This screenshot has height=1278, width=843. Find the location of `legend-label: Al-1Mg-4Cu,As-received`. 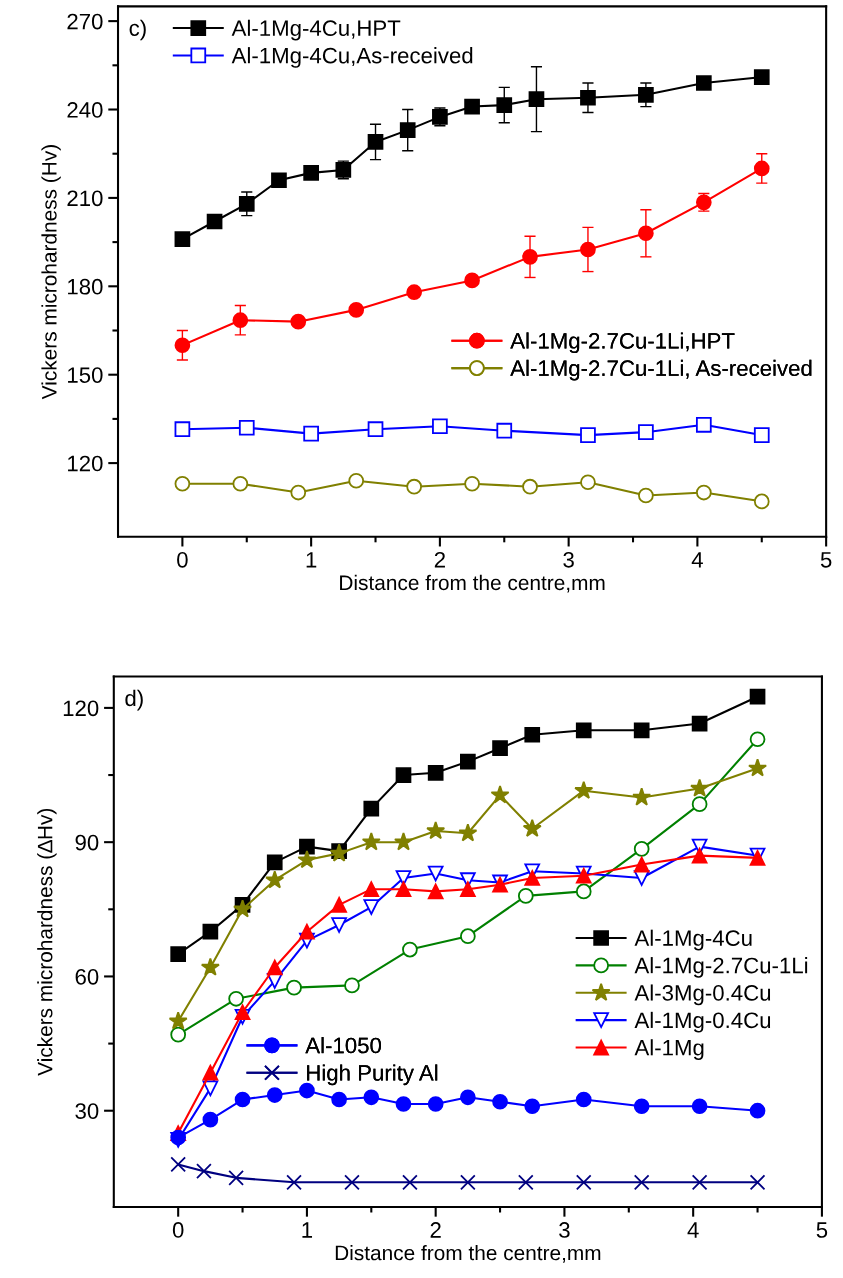

legend-label: Al-1Mg-4Cu,As-received is located at coordinates (352, 57).